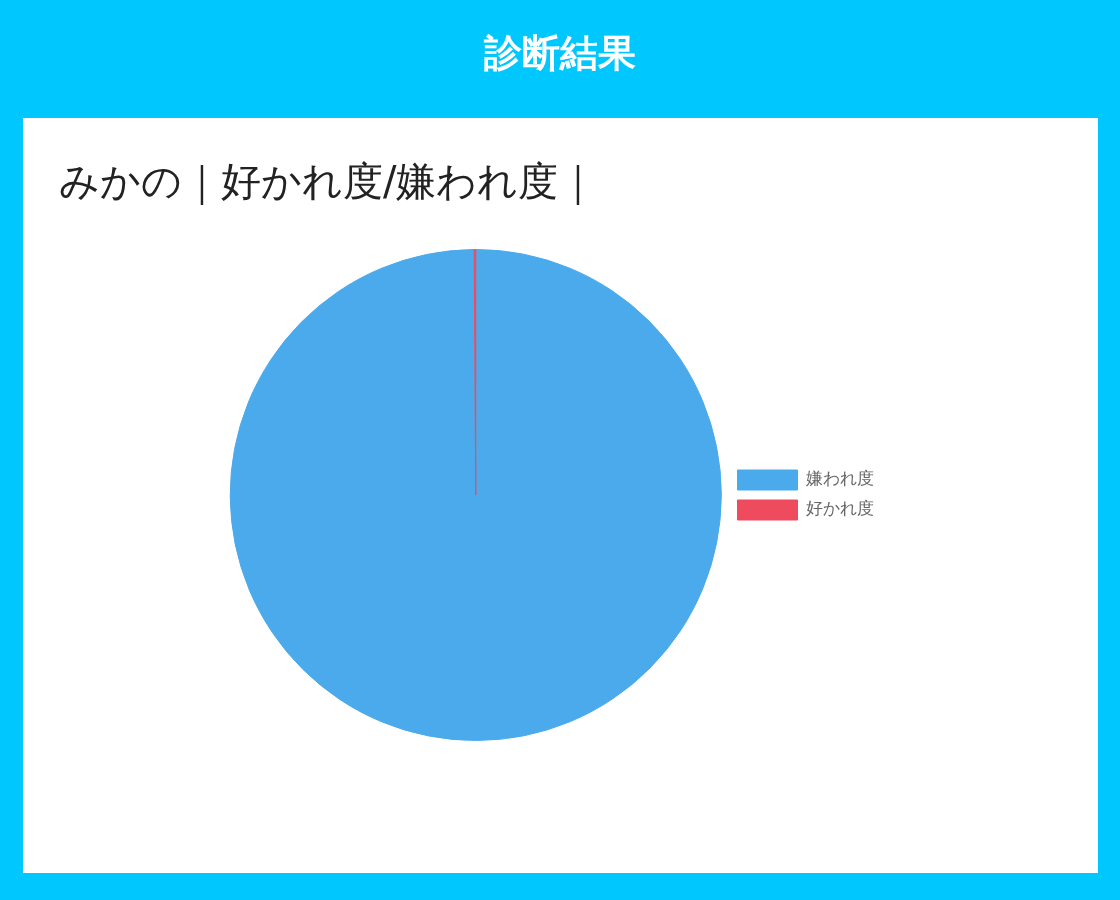  What do you see at coordinates (328, 182) in the screenshot?
I see `chart-subtitle: みかの｜好かれ度/嫌われ度｜` at bounding box center [328, 182].